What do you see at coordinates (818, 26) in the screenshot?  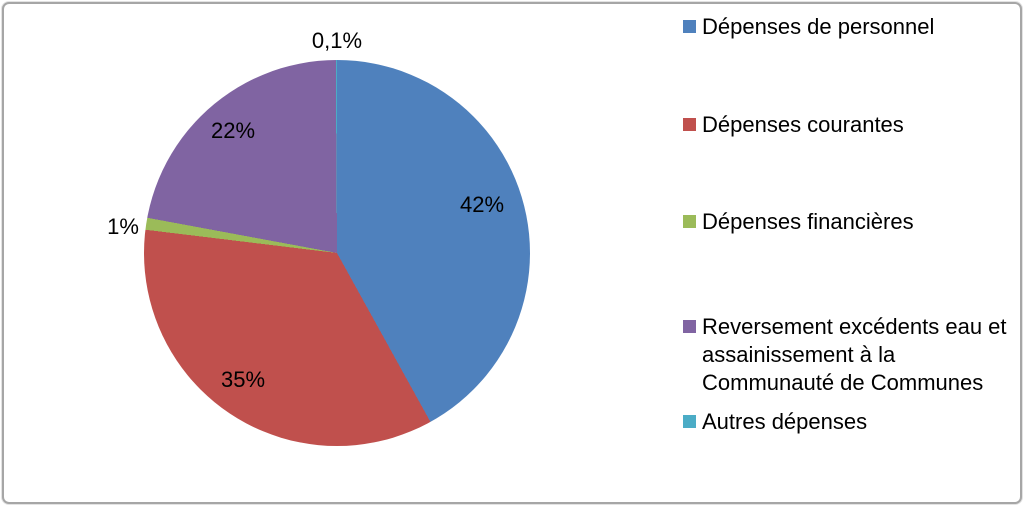 I see `legend-label: Dépenses de personnel` at bounding box center [818, 26].